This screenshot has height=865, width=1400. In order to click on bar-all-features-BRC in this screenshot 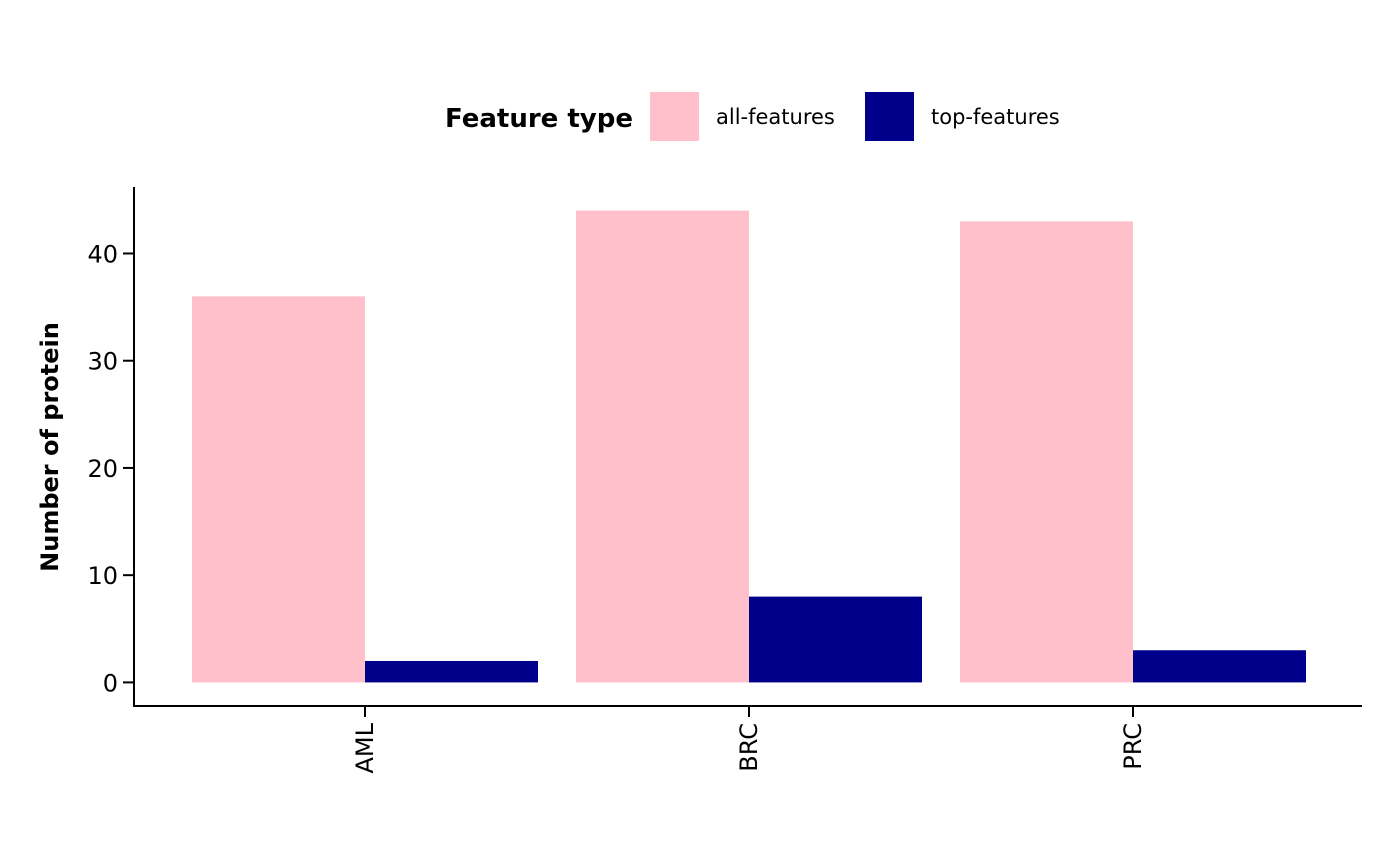, I will do `click(662, 446)`.